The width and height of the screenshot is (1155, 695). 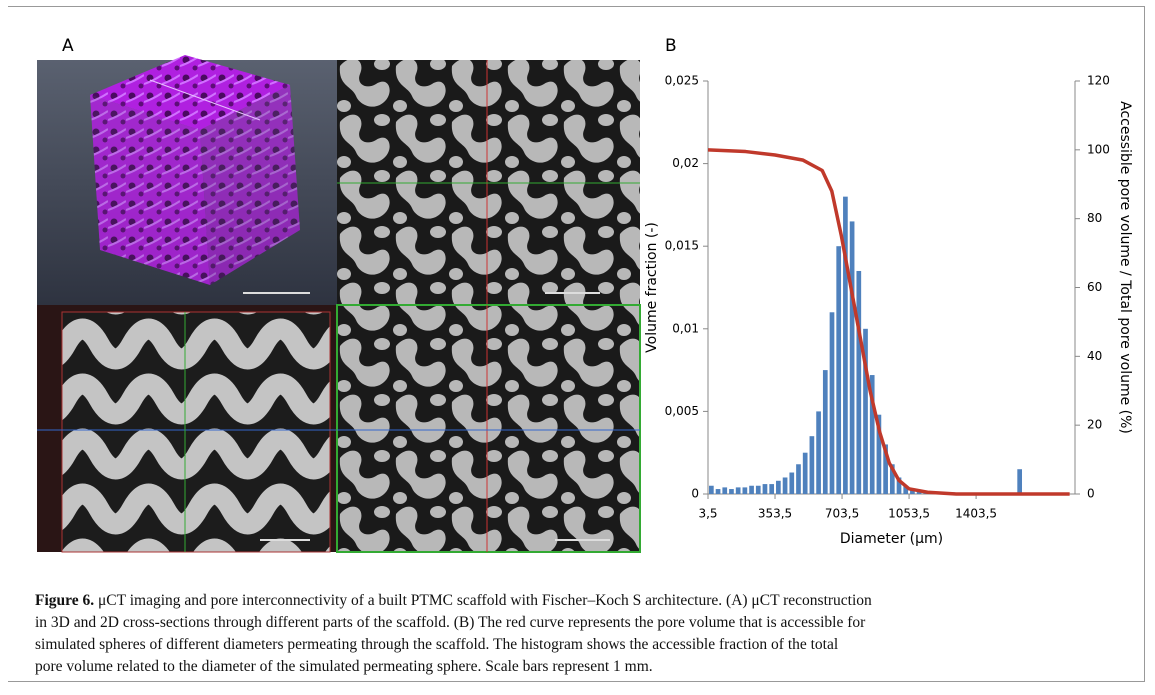 What do you see at coordinates (682, 411) in the screenshot?
I see `y-tick-label: 0,005` at bounding box center [682, 411].